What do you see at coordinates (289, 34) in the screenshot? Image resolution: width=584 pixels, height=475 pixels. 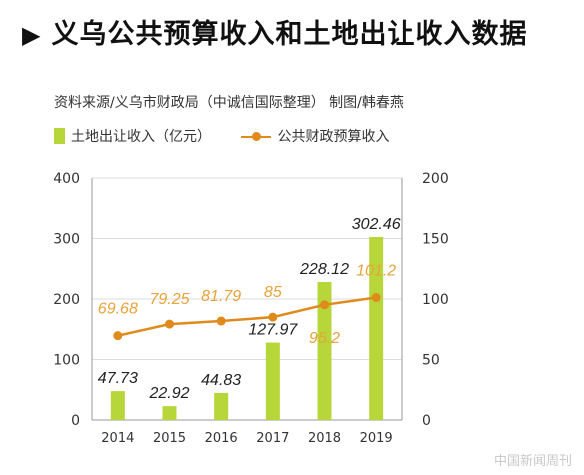 I see `title-text: 义乌公共预算收入和土地出让收入数据` at bounding box center [289, 34].